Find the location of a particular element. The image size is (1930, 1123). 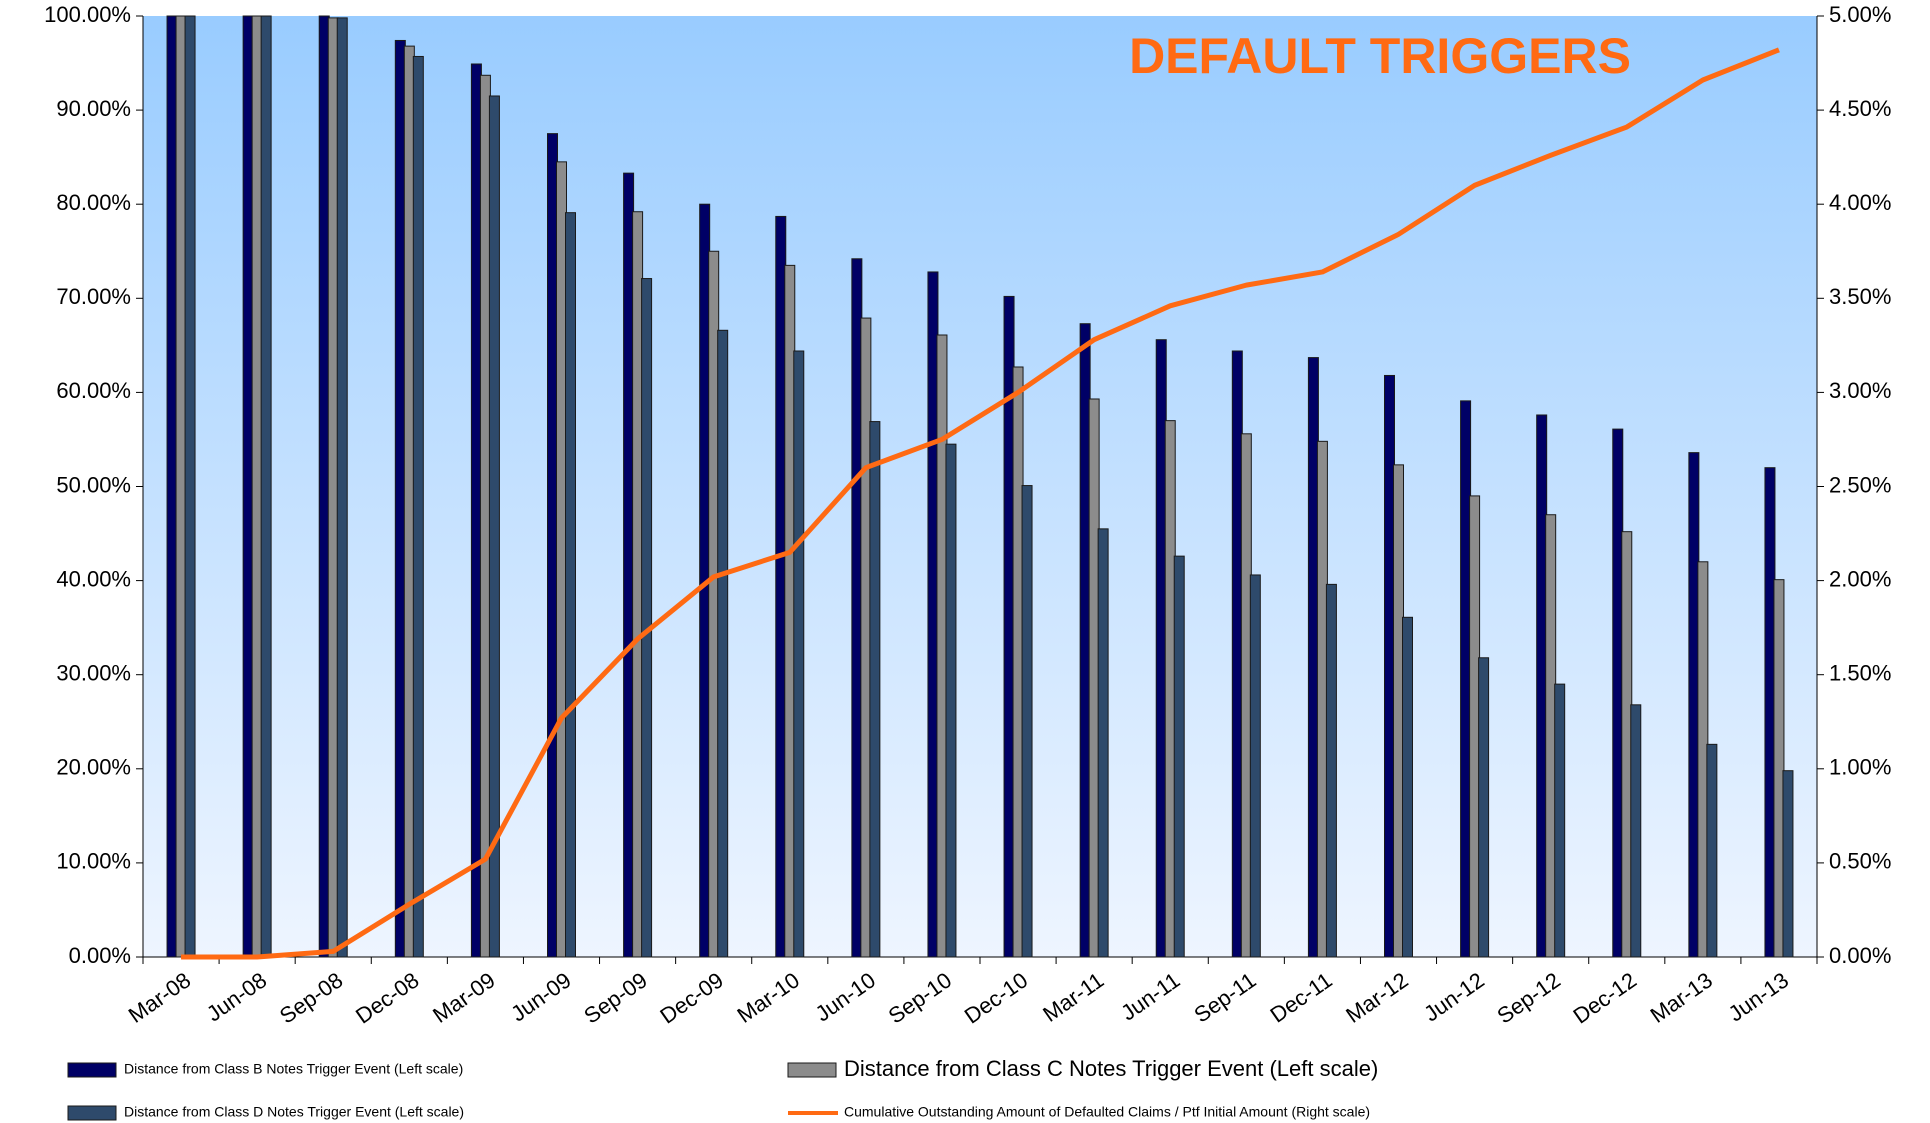

y2-tick-label: 3.50% is located at coordinates (1860, 296).